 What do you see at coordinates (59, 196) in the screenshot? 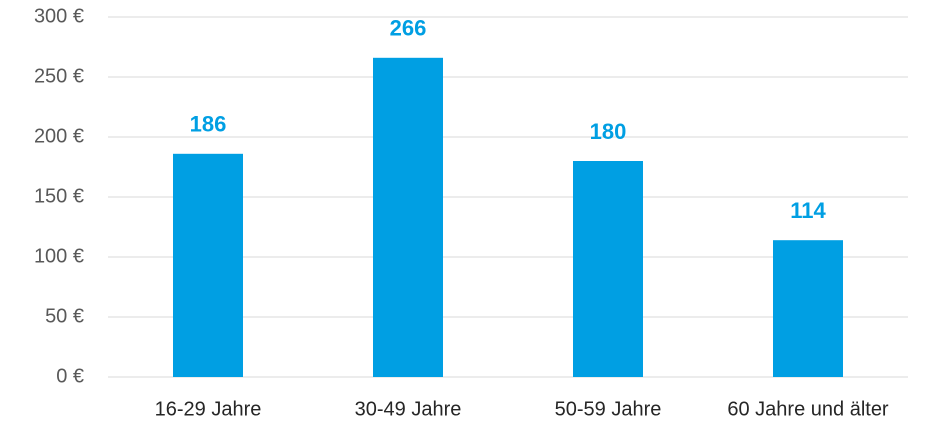
I see `y-tick-label: 150 €` at bounding box center [59, 196].